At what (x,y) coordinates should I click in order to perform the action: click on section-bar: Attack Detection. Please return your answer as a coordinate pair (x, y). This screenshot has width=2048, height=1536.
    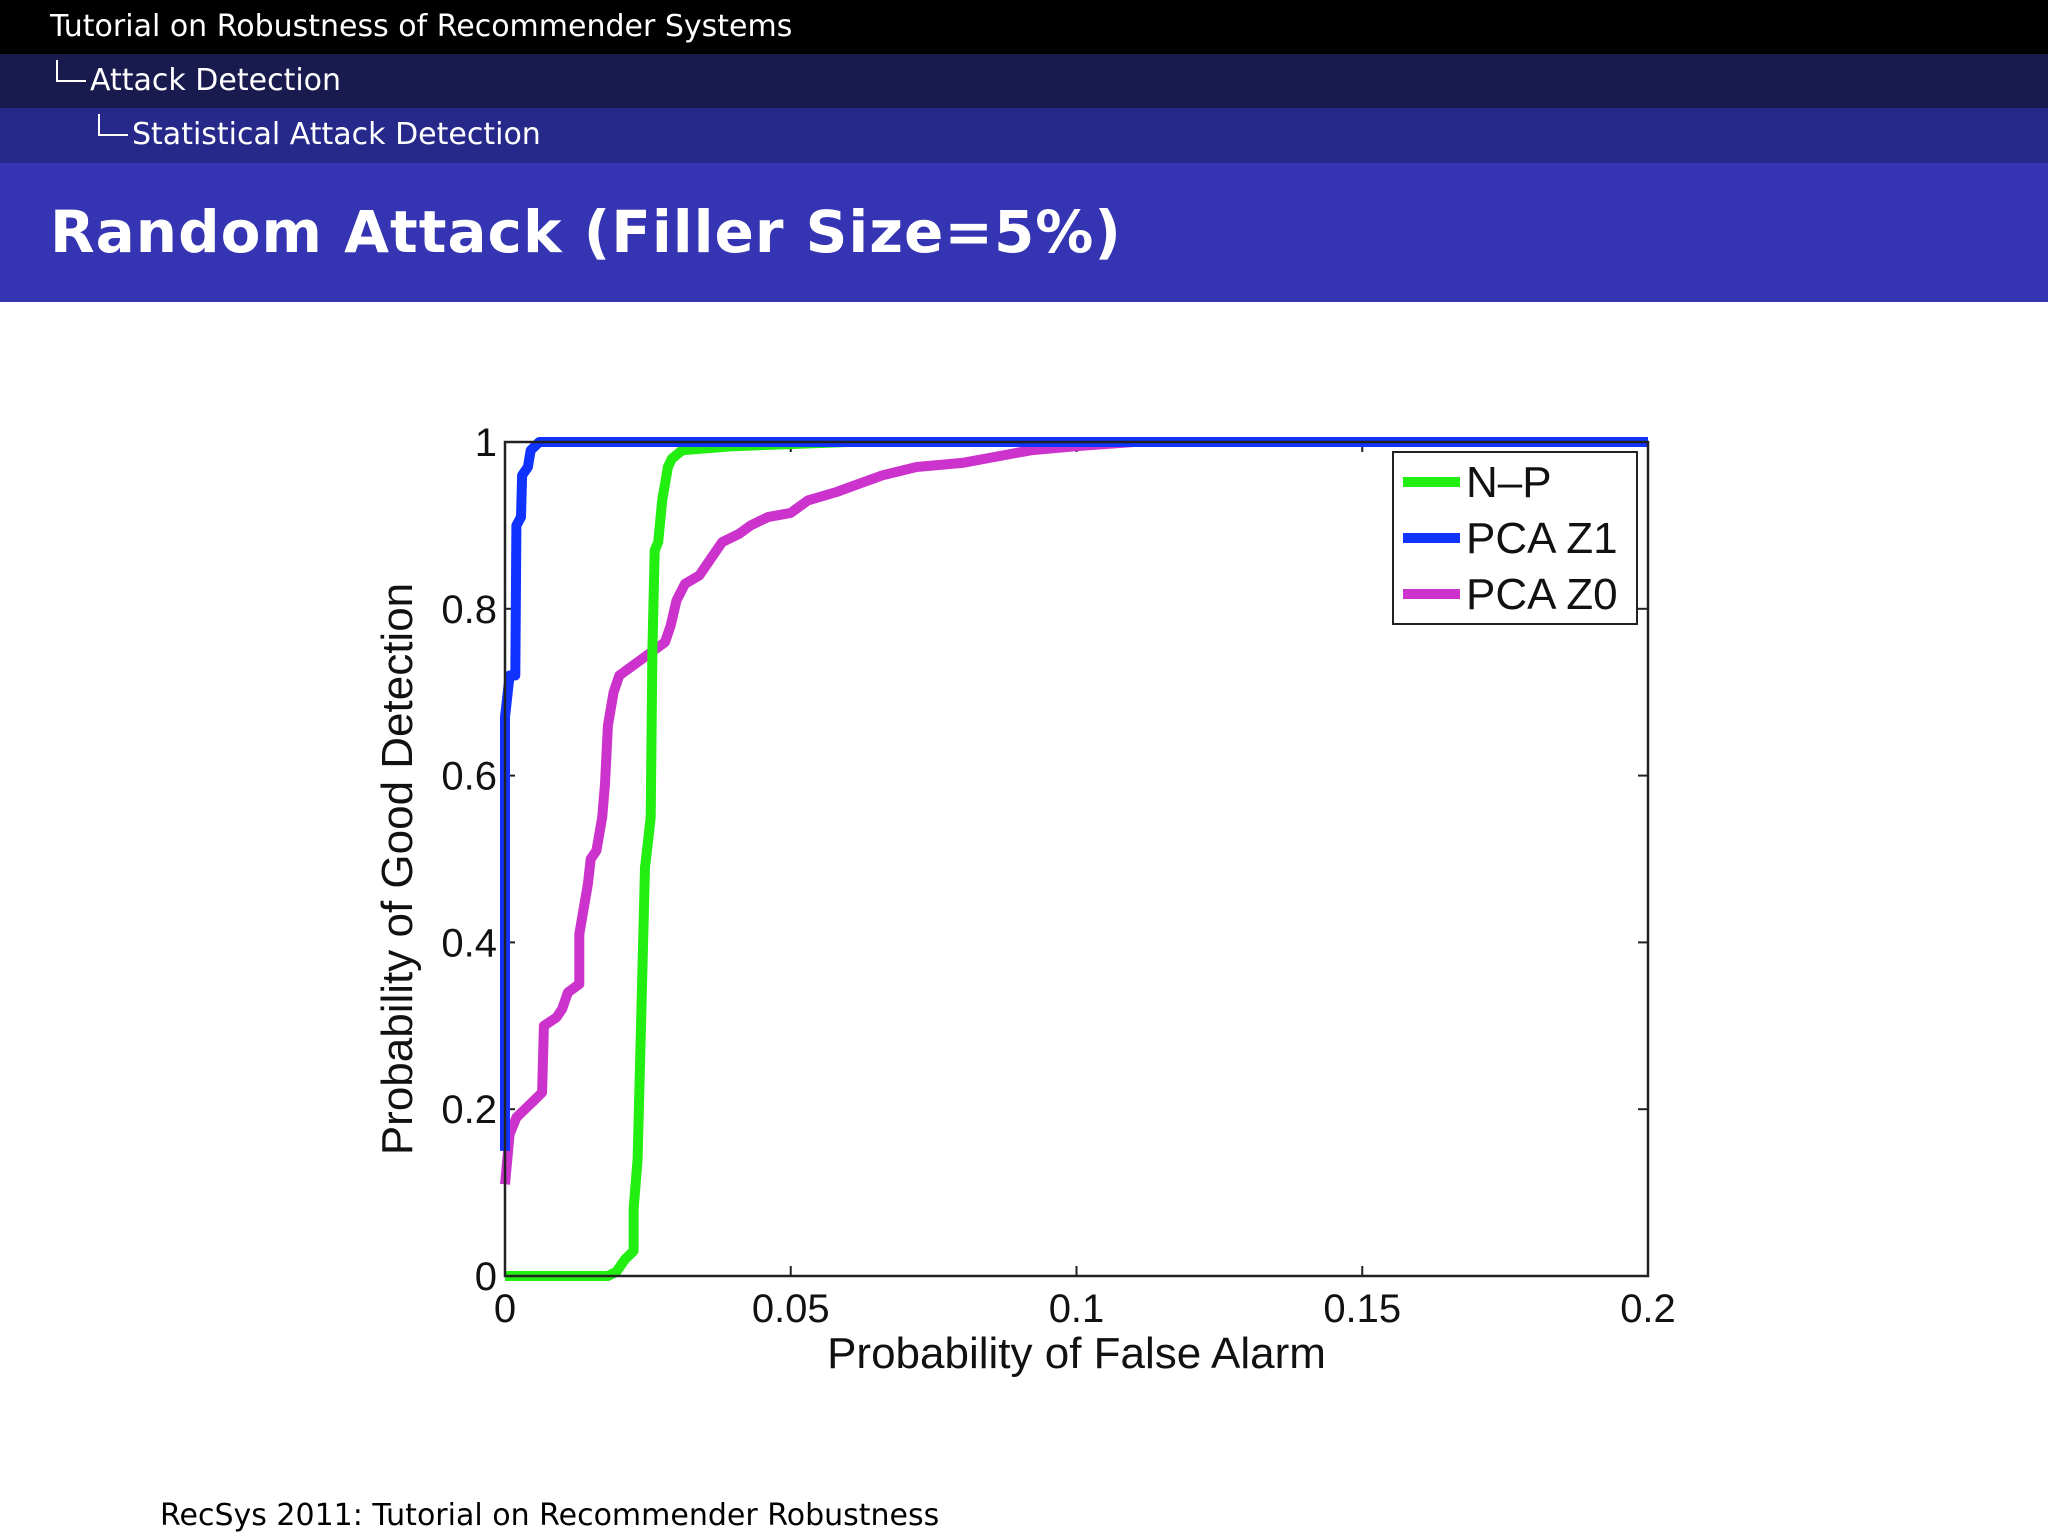
    Looking at the image, I should click on (1024, 81).